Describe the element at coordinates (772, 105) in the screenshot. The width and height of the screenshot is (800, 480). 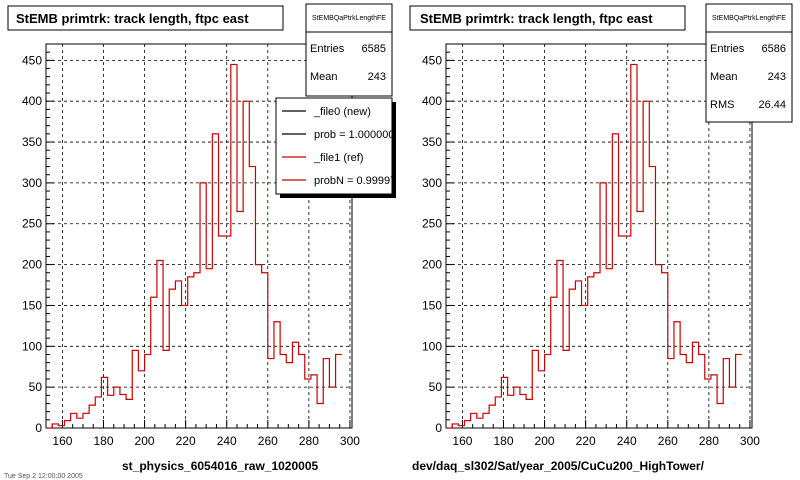
I see `stats-value: 26.44` at that location.